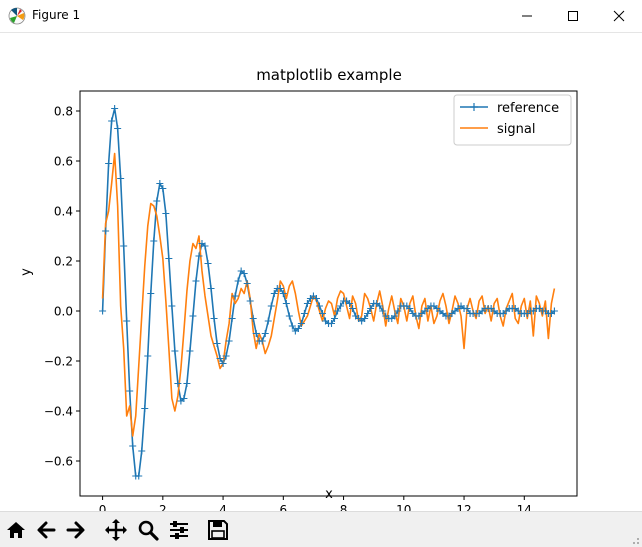 The height and width of the screenshot is (547, 642). I want to click on y-axis-ticks: −0.6 −0.4 −0.2 0.0 0.2 0.4 0.6 0.8, so click(62, 287).